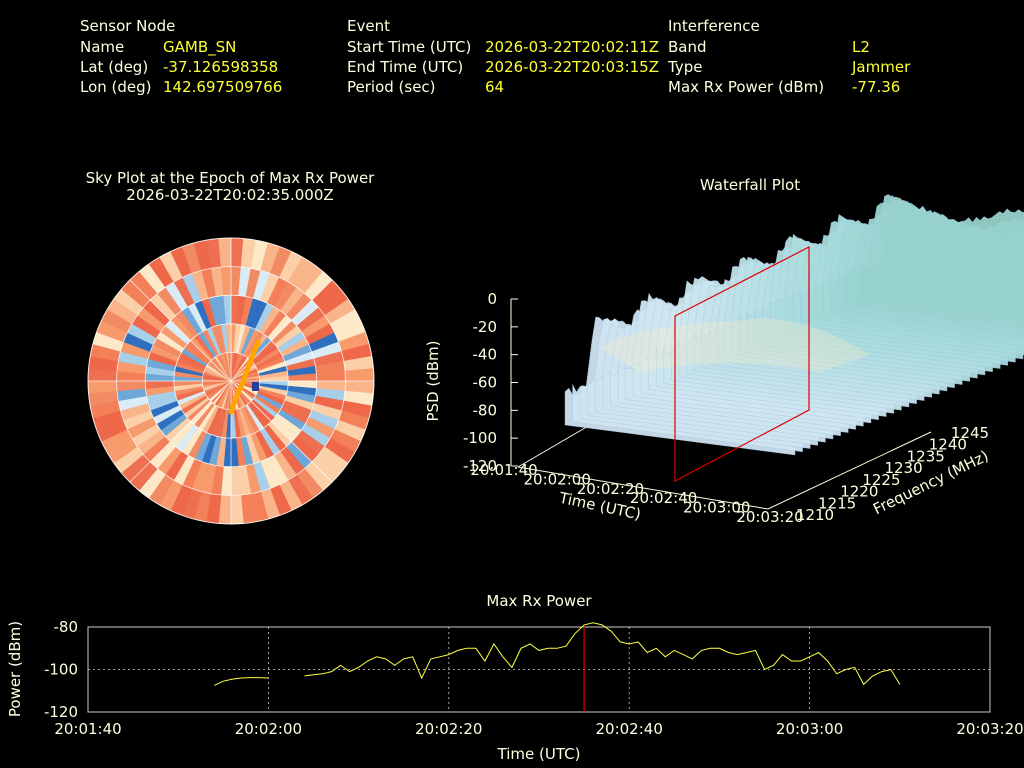 This screenshot has height=768, width=1024. Describe the element at coordinates (268, 729) in the screenshot. I see `max-rx-power-x-tick-label: 20:02:00` at that location.